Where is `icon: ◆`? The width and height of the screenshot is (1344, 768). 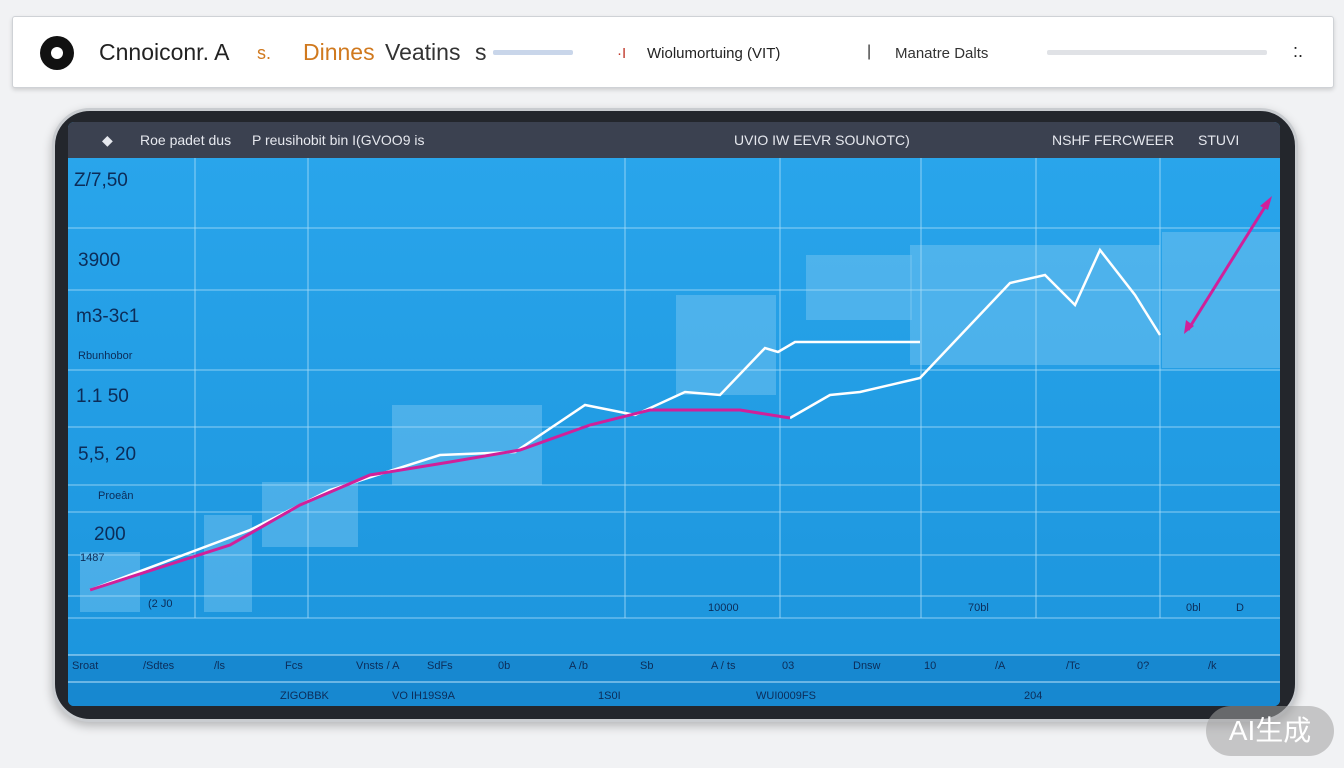 icon: ◆ is located at coordinates (107, 140).